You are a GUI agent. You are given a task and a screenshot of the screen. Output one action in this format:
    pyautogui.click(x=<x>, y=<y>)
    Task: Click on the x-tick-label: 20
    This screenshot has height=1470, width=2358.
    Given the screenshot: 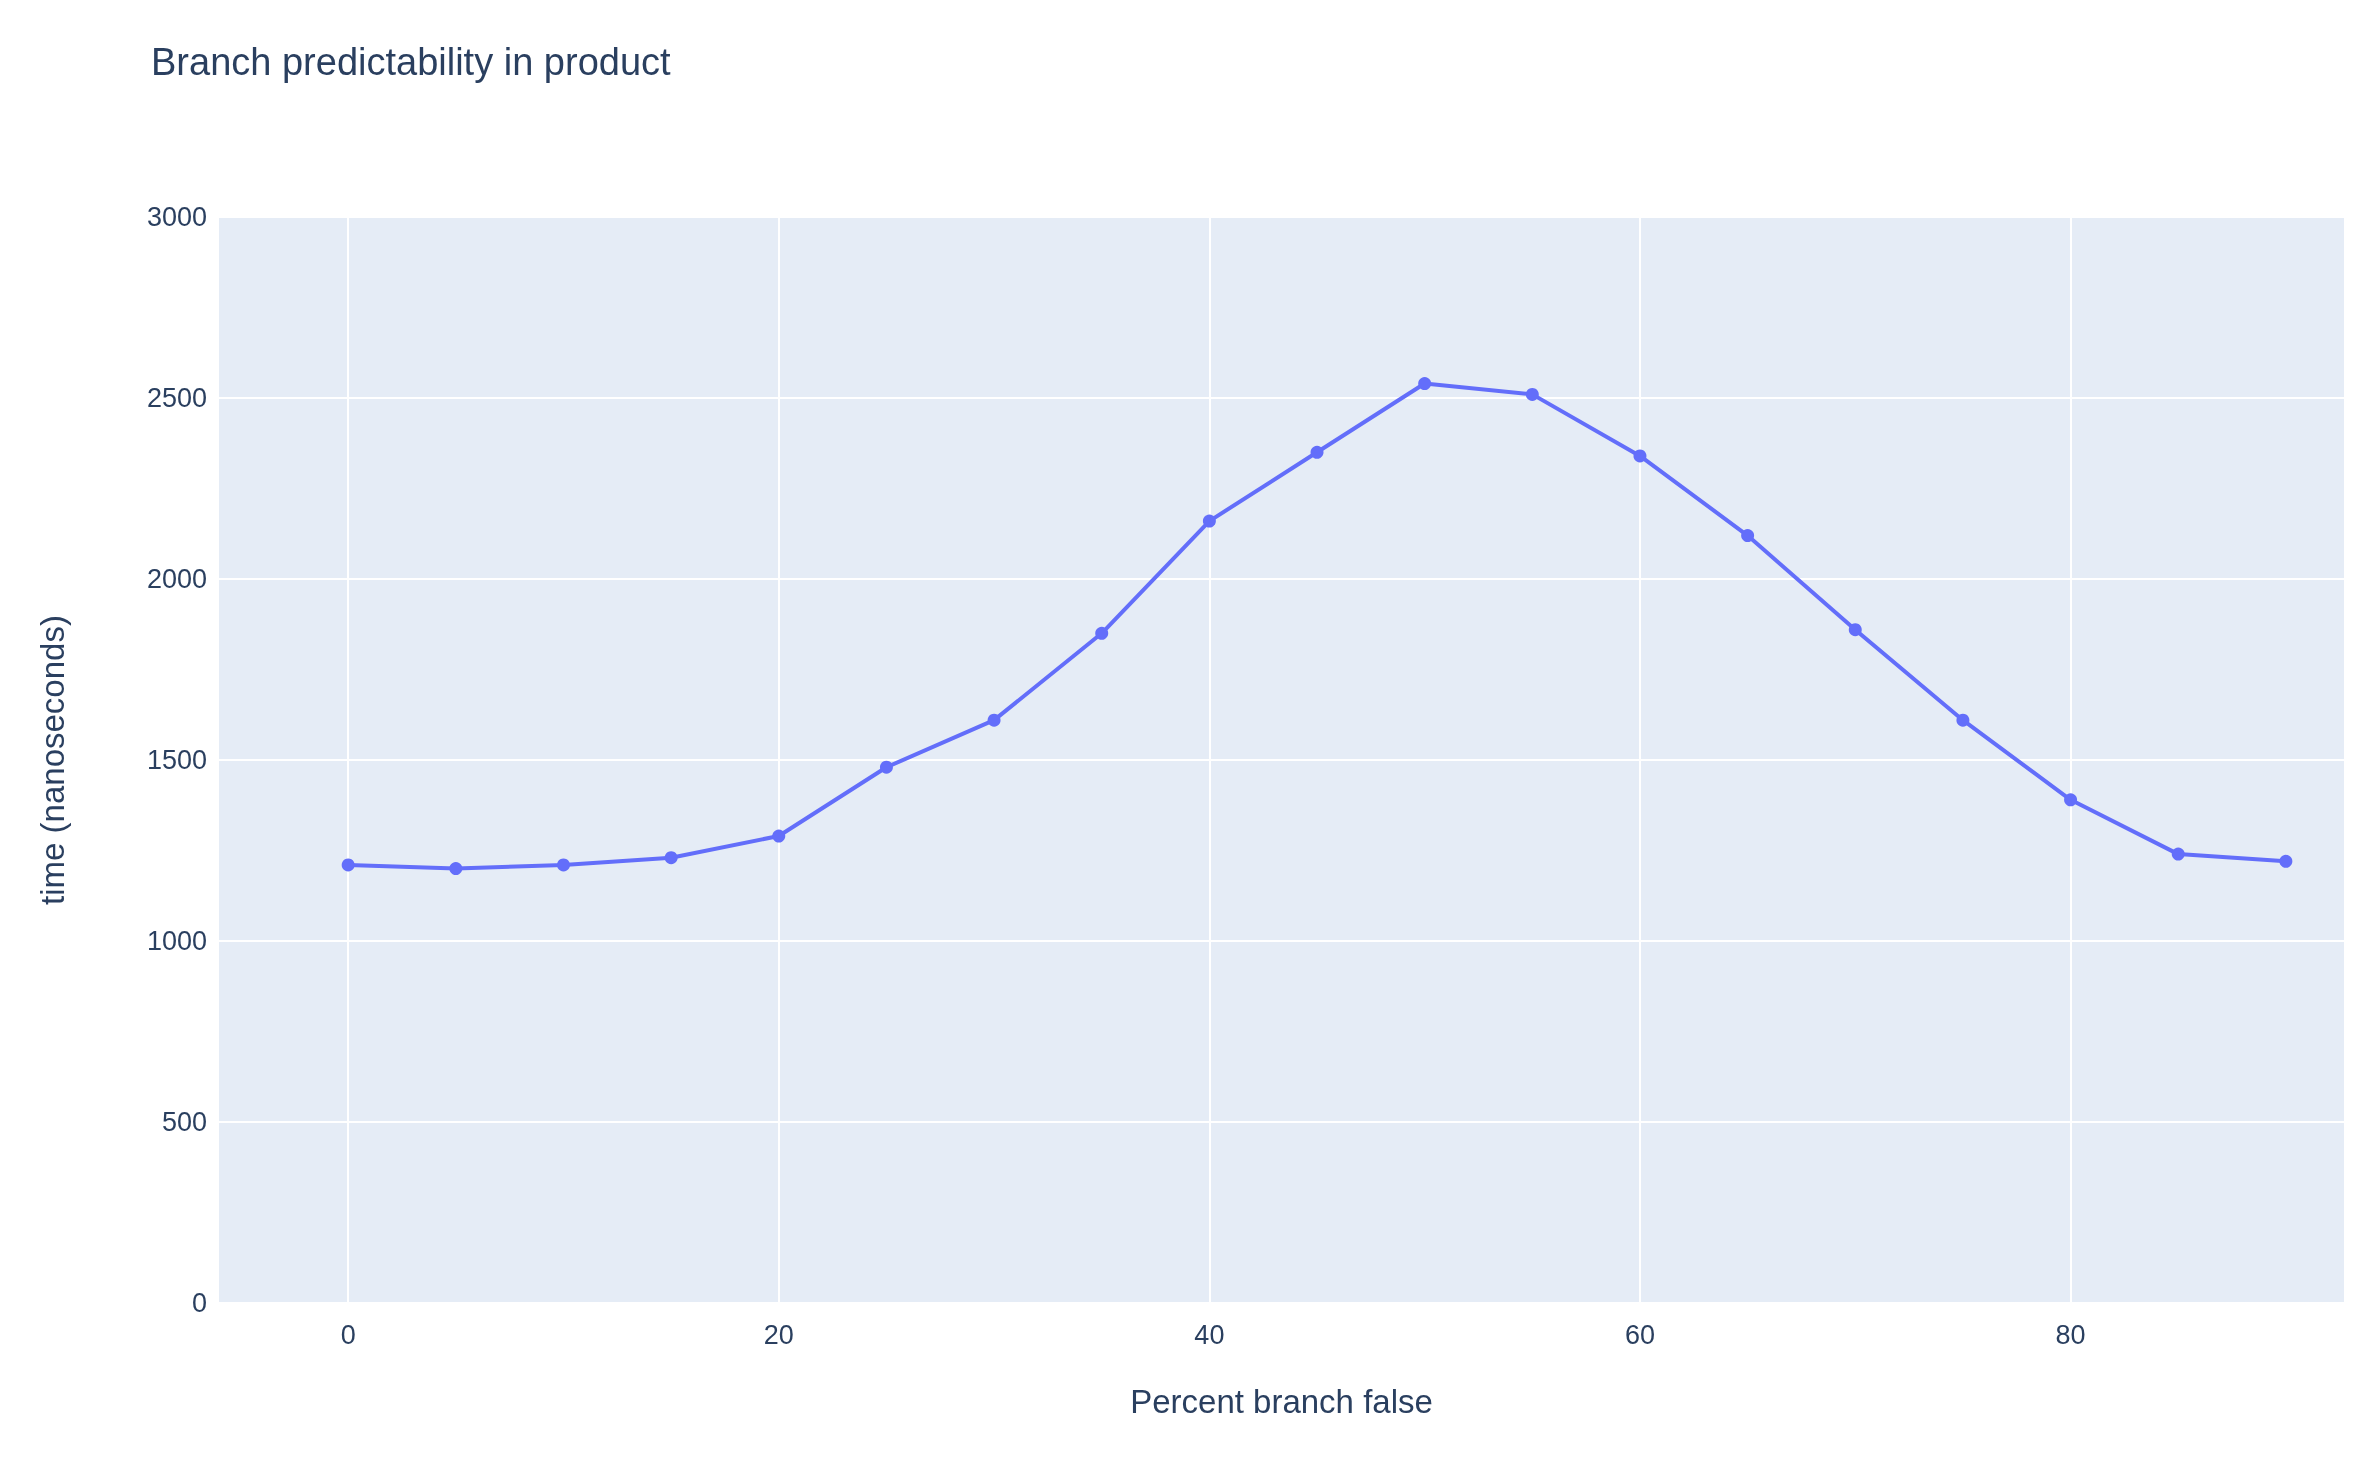 What is the action you would take?
    pyautogui.click(x=778, y=1334)
    